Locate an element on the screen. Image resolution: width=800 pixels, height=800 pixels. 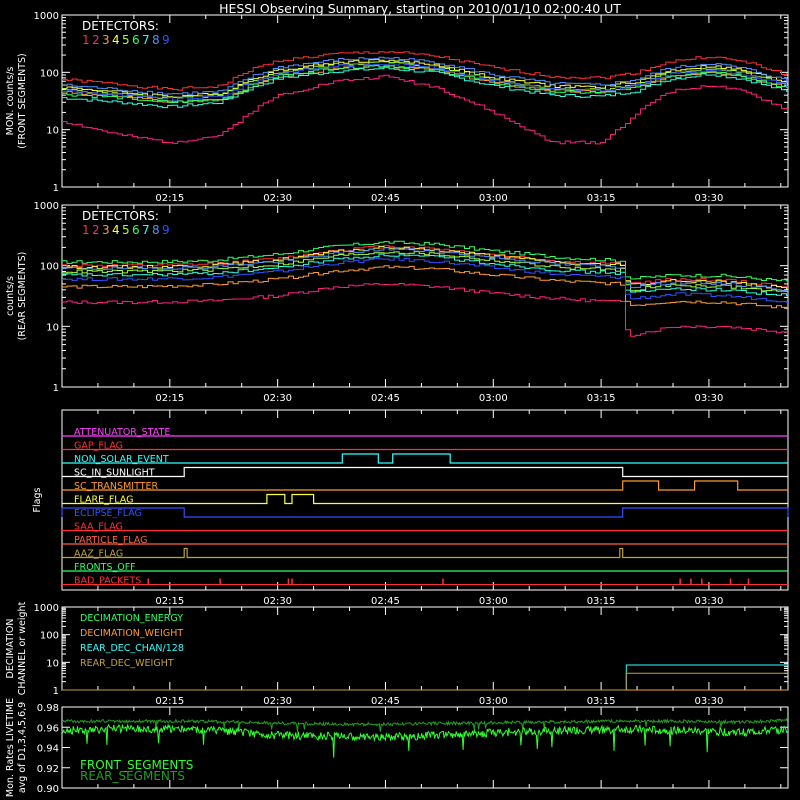
series-front-segments is located at coordinates (424, 740).